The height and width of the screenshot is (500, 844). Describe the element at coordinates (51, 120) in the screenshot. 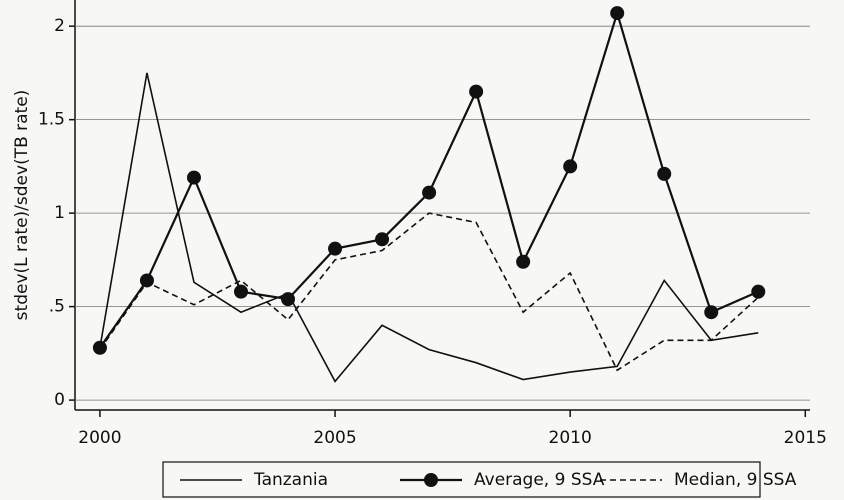

I see `y-tick-label: 1.5` at that location.